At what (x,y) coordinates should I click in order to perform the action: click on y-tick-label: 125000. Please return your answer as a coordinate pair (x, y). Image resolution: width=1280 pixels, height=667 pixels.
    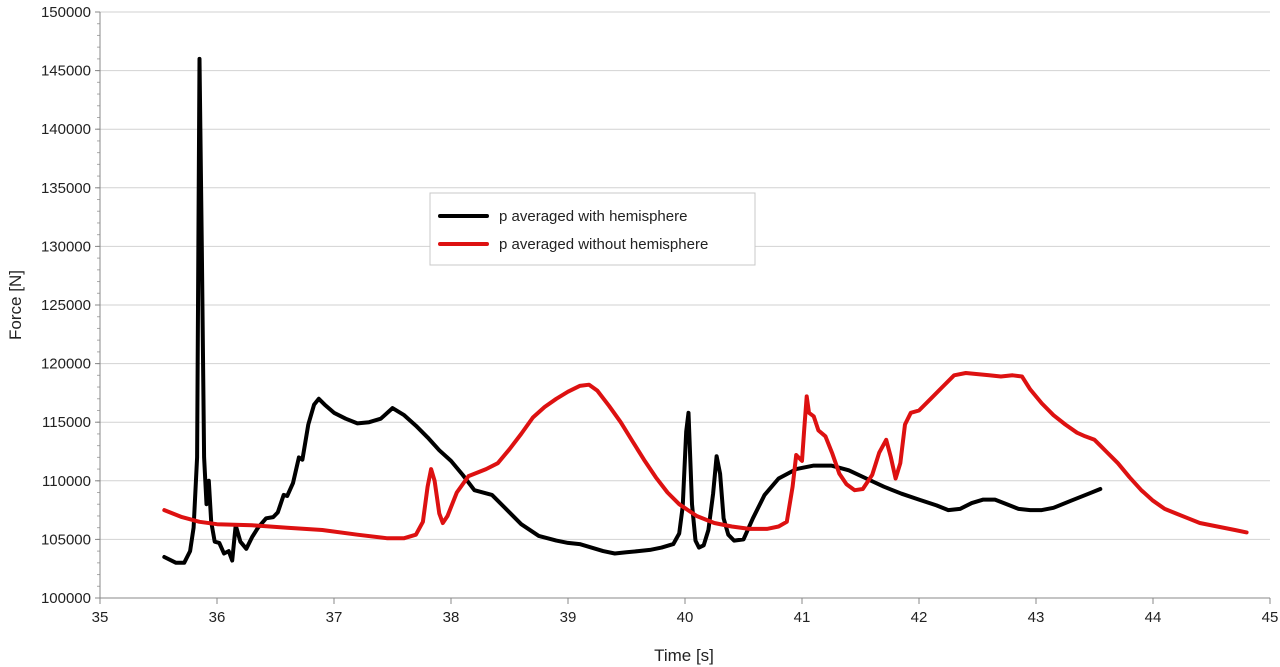
    Looking at the image, I should click on (66, 305).